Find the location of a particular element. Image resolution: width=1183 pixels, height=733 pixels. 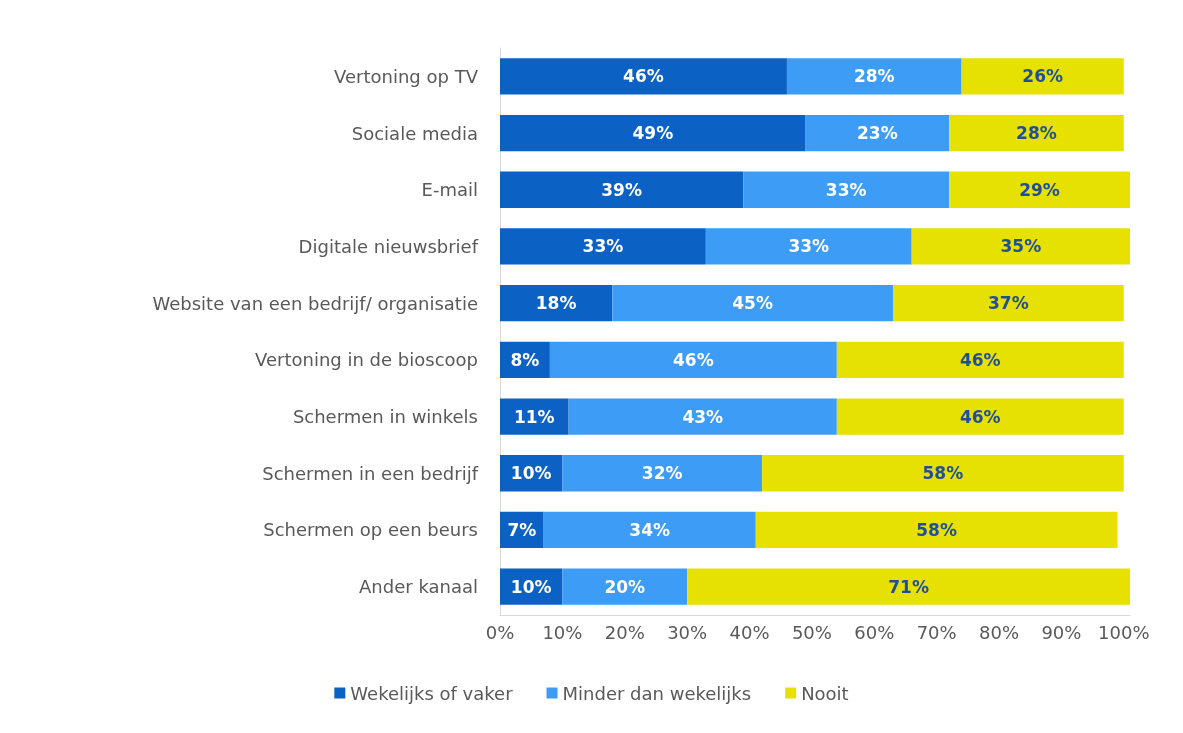

x-tick-label: 20% is located at coordinates (624, 632).